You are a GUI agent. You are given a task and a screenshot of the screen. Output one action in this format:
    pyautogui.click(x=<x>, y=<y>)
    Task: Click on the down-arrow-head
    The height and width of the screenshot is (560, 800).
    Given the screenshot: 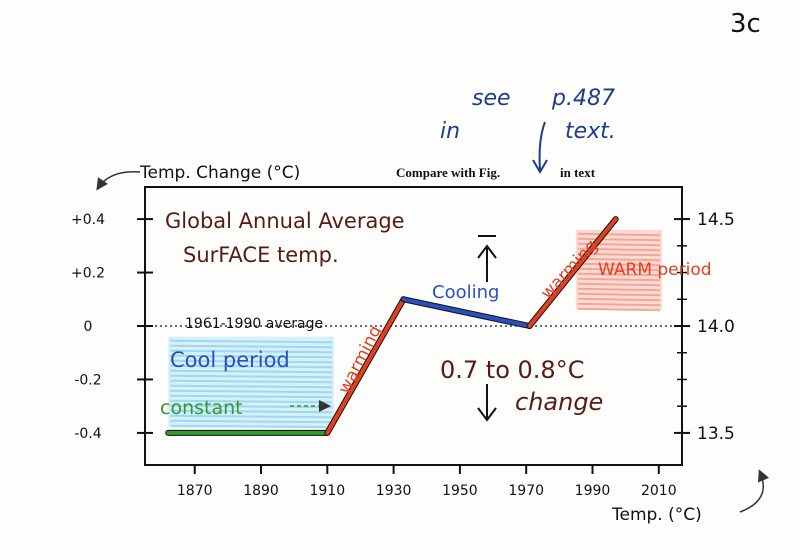 What is the action you would take?
    pyautogui.click(x=487, y=414)
    